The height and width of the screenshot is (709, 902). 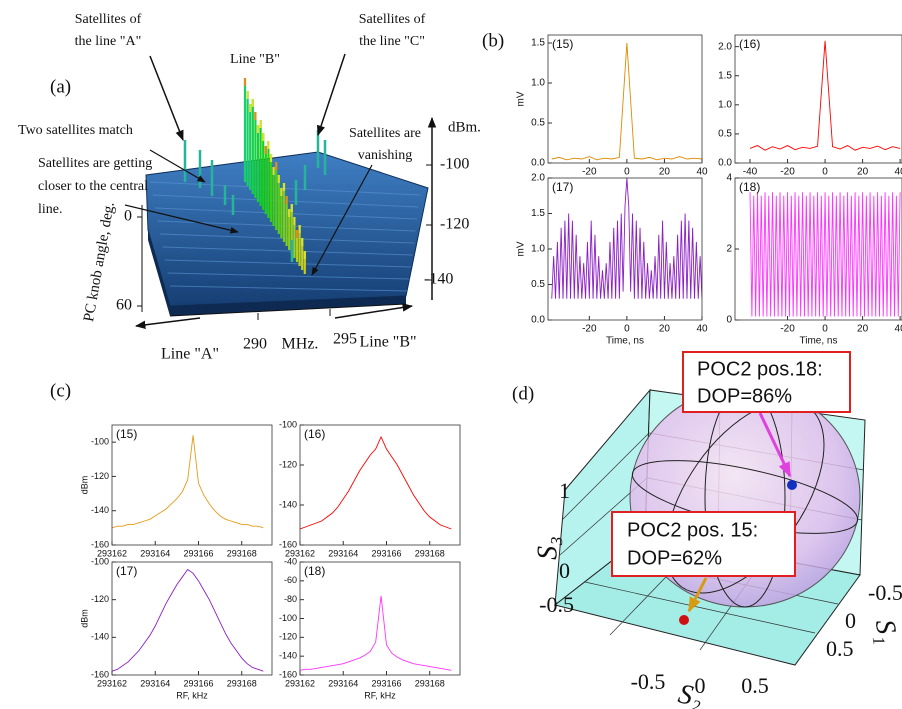 What do you see at coordinates (464, 127) in the screenshot?
I see `z-axis-label: dBm.` at bounding box center [464, 127].